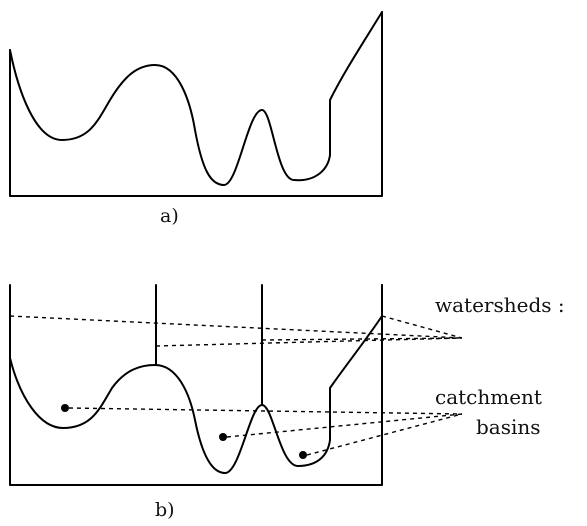  Describe the element at coordinates (488, 397) in the screenshot. I see `catchment-annotation-line1: catchment` at that location.